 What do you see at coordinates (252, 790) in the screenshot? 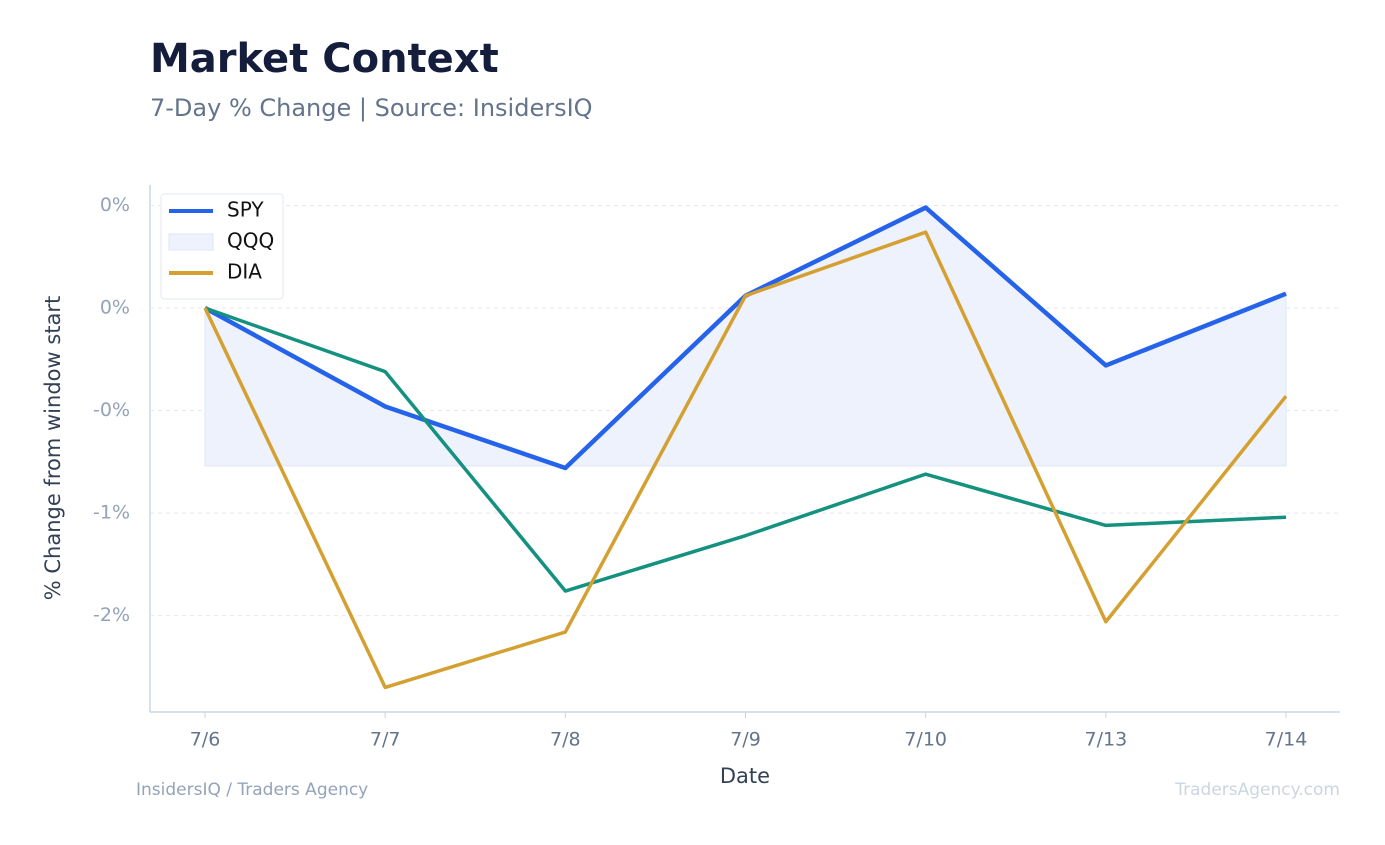
I see `footer-left: InsidersIQ / Traders Agency` at bounding box center [252, 790].